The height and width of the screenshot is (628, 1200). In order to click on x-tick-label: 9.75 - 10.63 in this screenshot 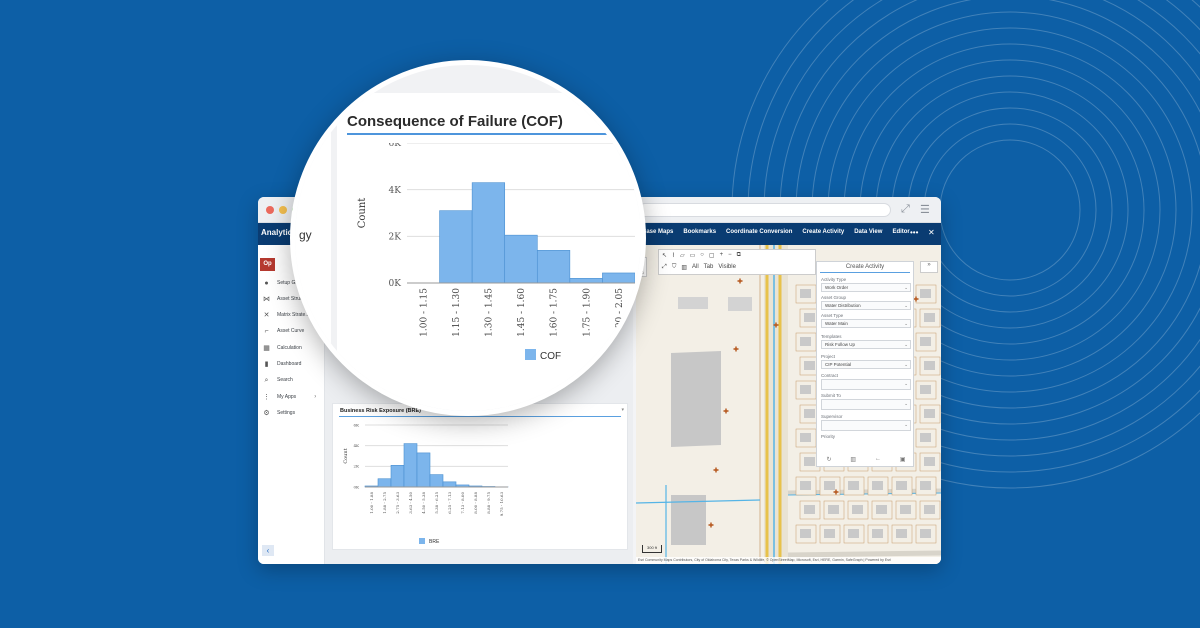, I will do `click(501, 504)`.